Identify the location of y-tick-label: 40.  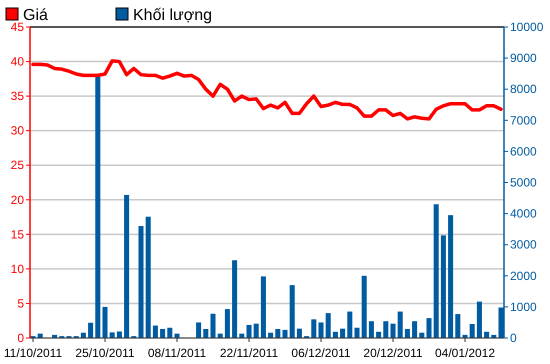
(17, 61).